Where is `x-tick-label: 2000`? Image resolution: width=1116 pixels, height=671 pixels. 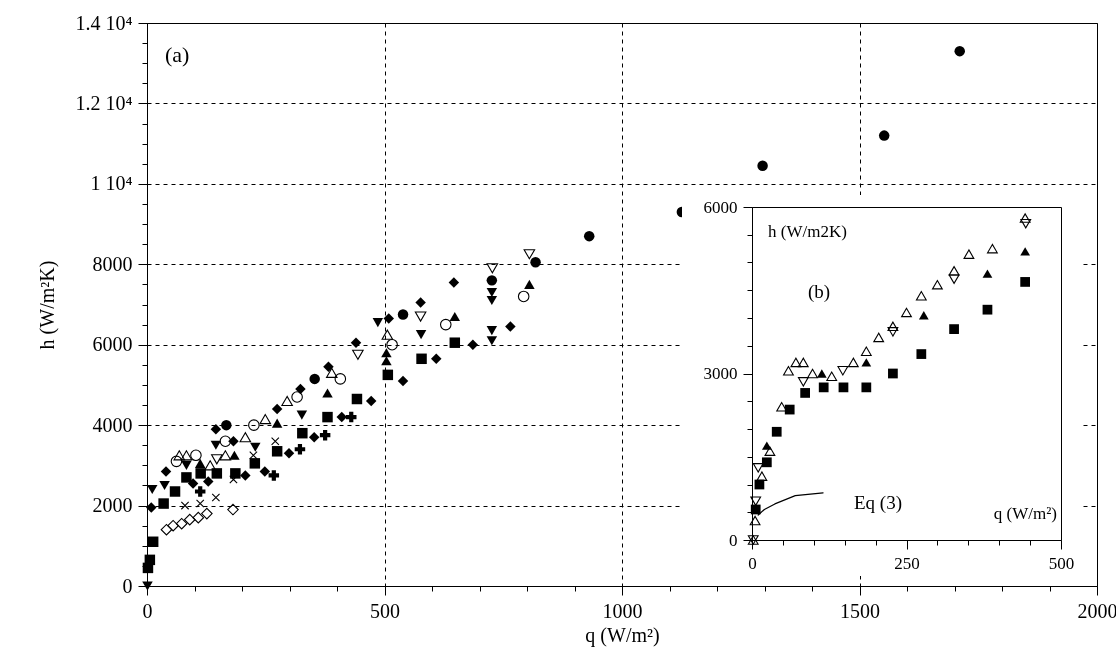
x-tick-label: 2000 is located at coordinates (1096, 610).